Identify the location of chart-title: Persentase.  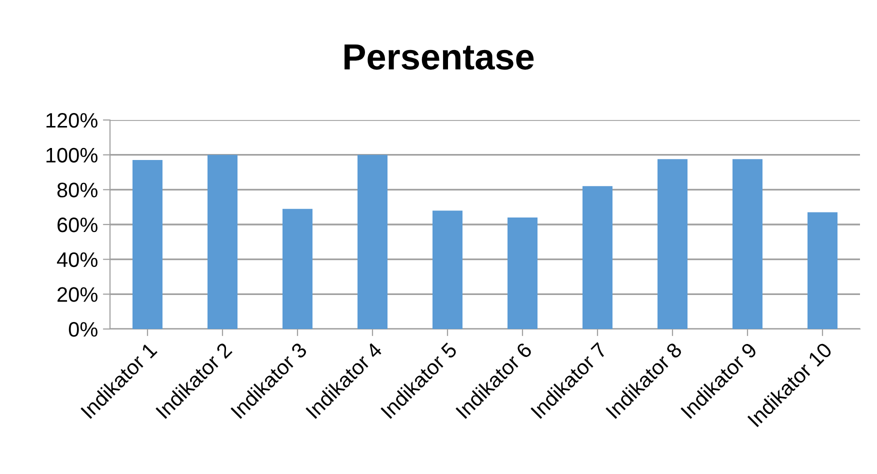
(439, 57).